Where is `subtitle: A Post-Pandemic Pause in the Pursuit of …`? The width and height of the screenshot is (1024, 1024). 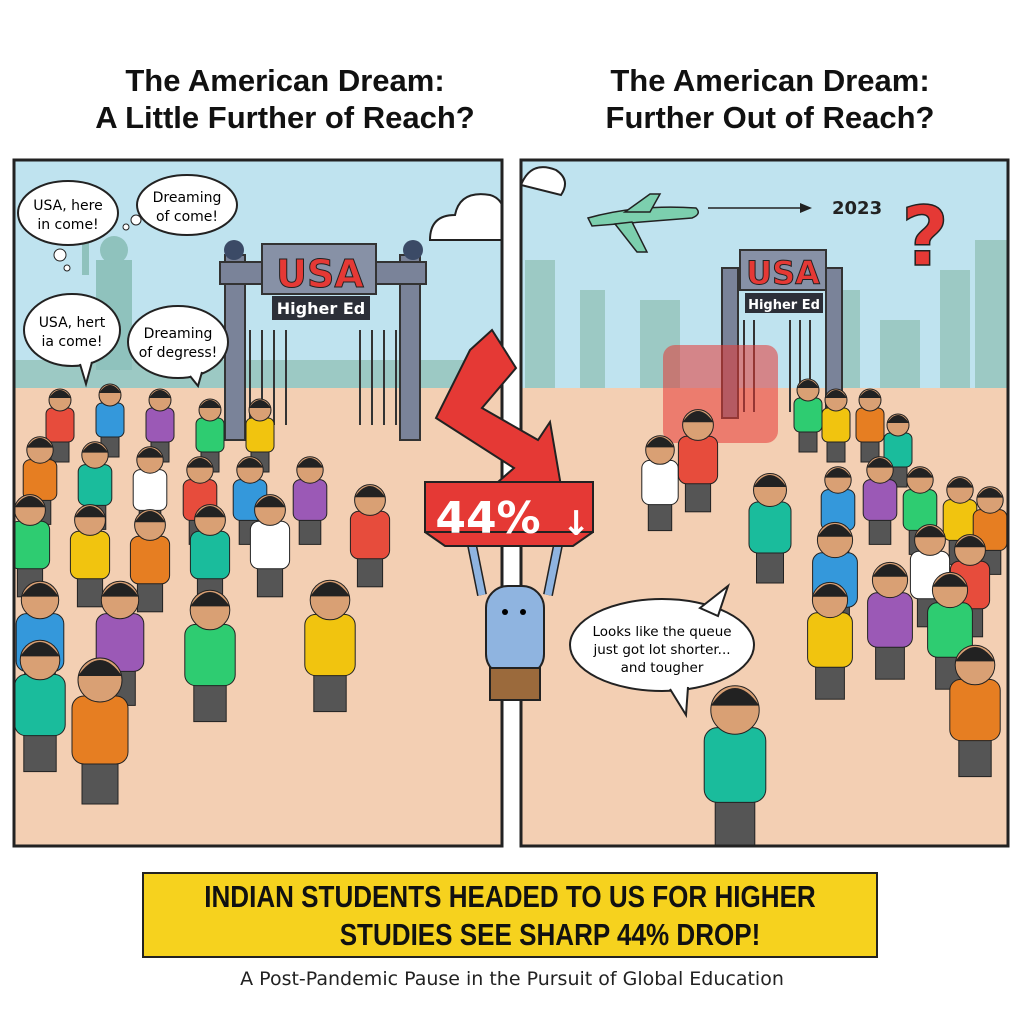
subtitle: A Post-Pandemic Pause in the Pursuit of … is located at coordinates (512, 979).